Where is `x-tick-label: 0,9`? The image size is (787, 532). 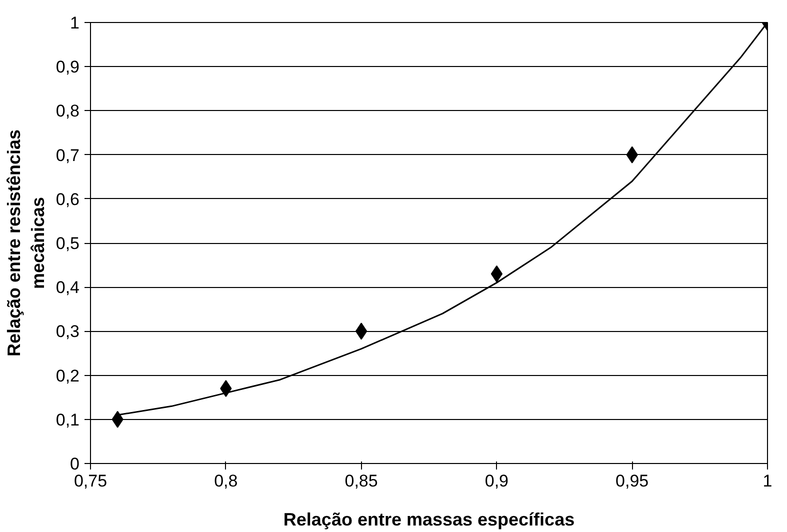 x-tick-label: 0,9 is located at coordinates (496, 481).